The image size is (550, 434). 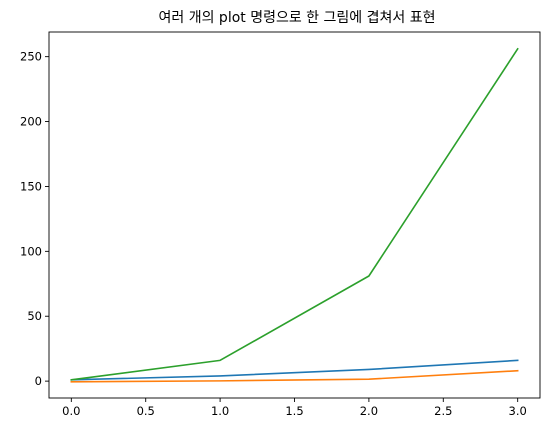 I want to click on y-tick-label: 100, so click(x=31, y=251).